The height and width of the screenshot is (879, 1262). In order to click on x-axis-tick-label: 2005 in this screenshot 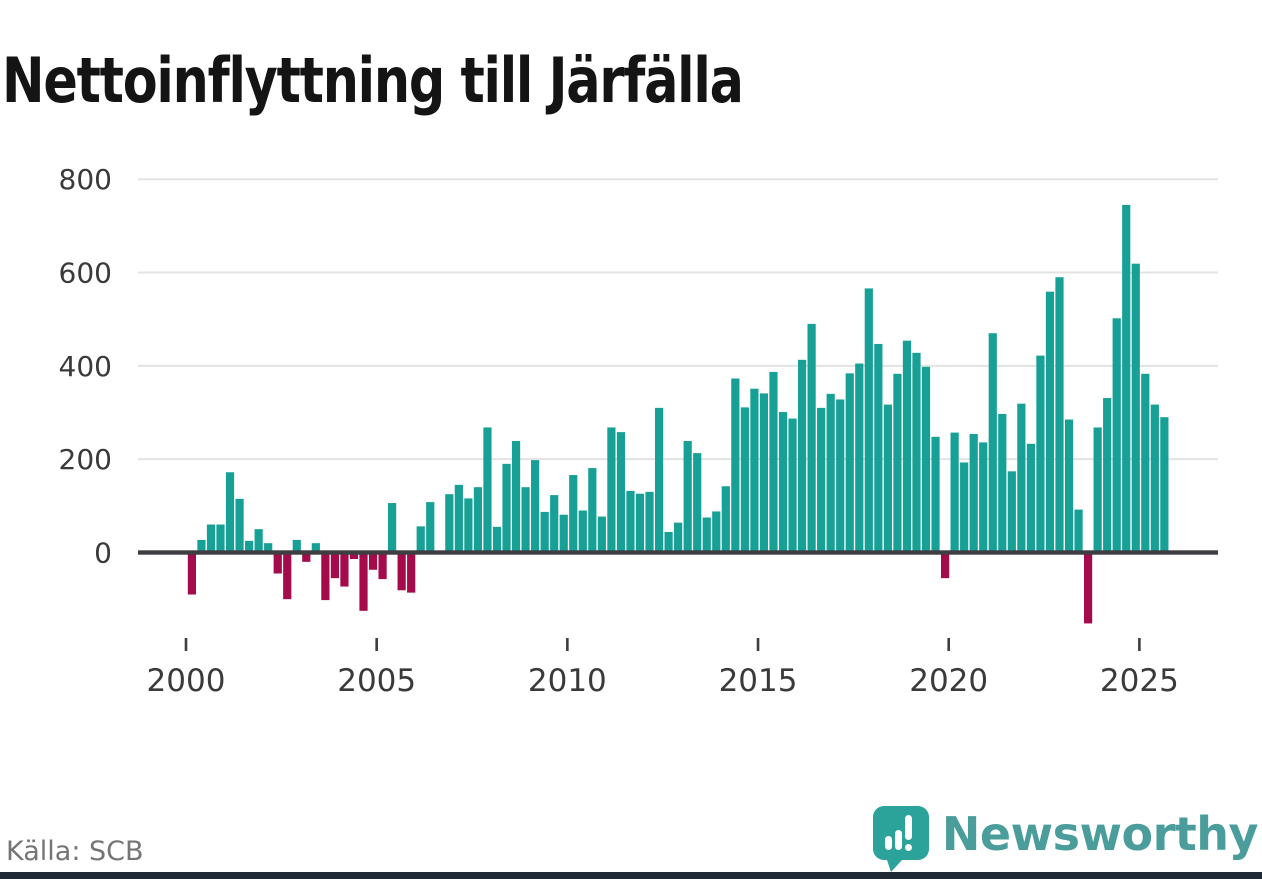, I will do `click(376, 681)`.